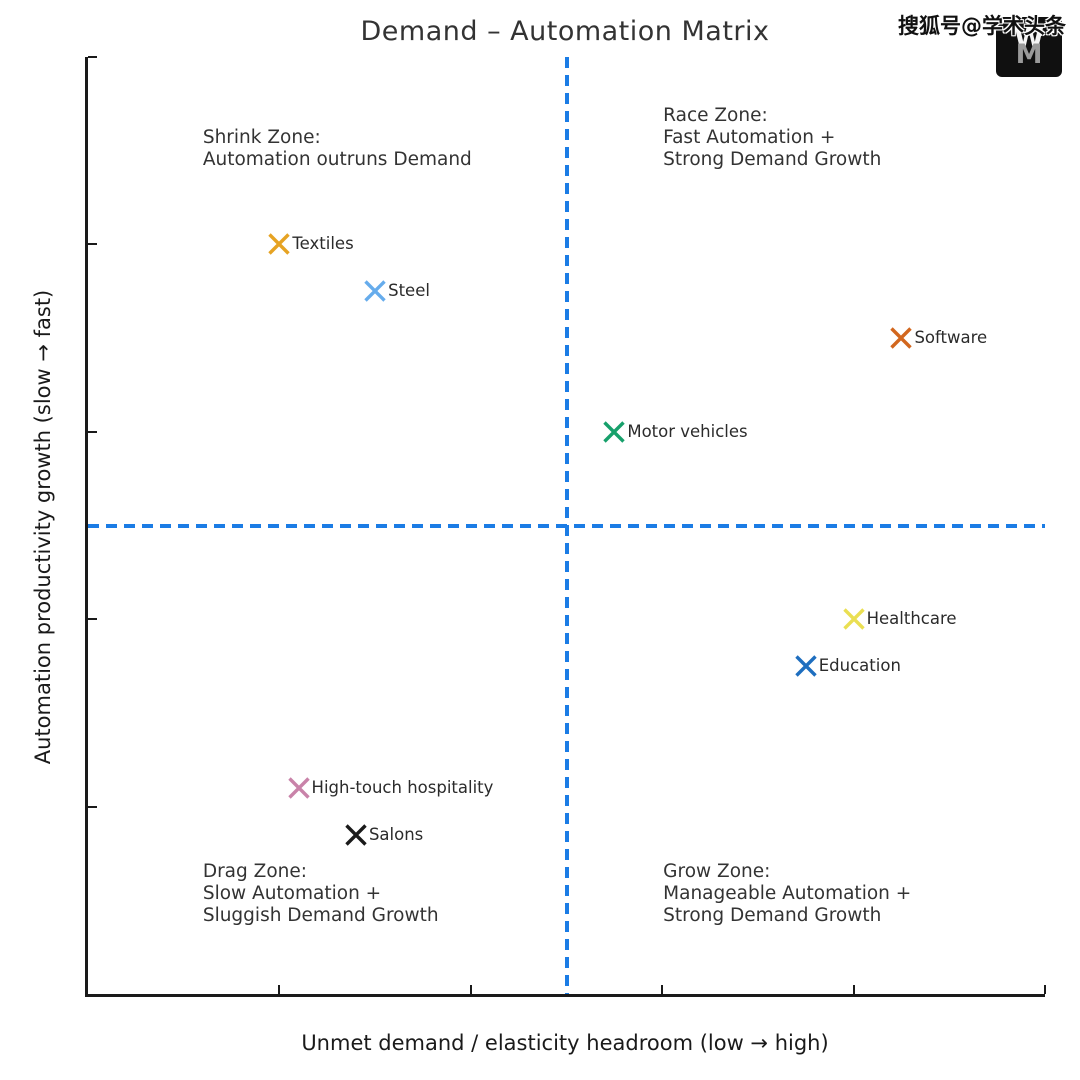 Image resolution: width=1080 pixels, height=1080 pixels. Describe the element at coordinates (396, 834) in the screenshot. I see `data-point-label: Salons` at that location.